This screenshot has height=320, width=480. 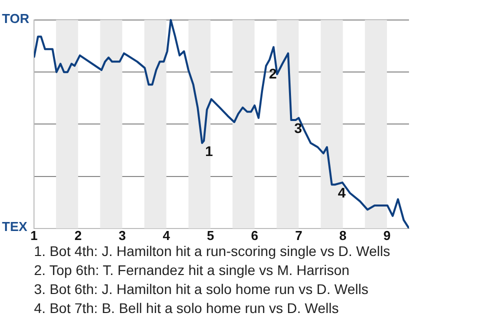 What do you see at coordinates (298, 128) in the screenshot?
I see `annotation: 3` at bounding box center [298, 128].